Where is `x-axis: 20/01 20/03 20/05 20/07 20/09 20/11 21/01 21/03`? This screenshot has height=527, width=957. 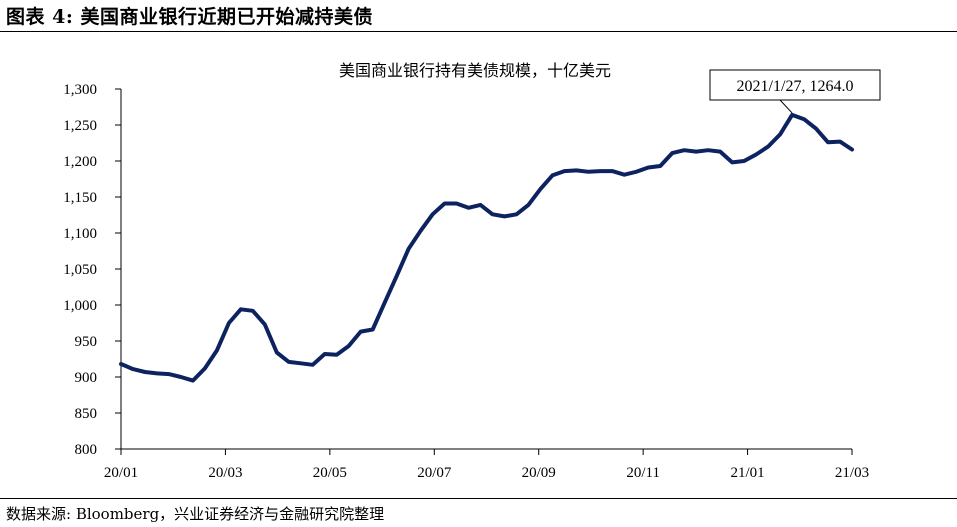 x-axis: 20/01 20/03 20/05 20/07 20/09 20/11 21/01 21/03 is located at coordinates (486, 464).